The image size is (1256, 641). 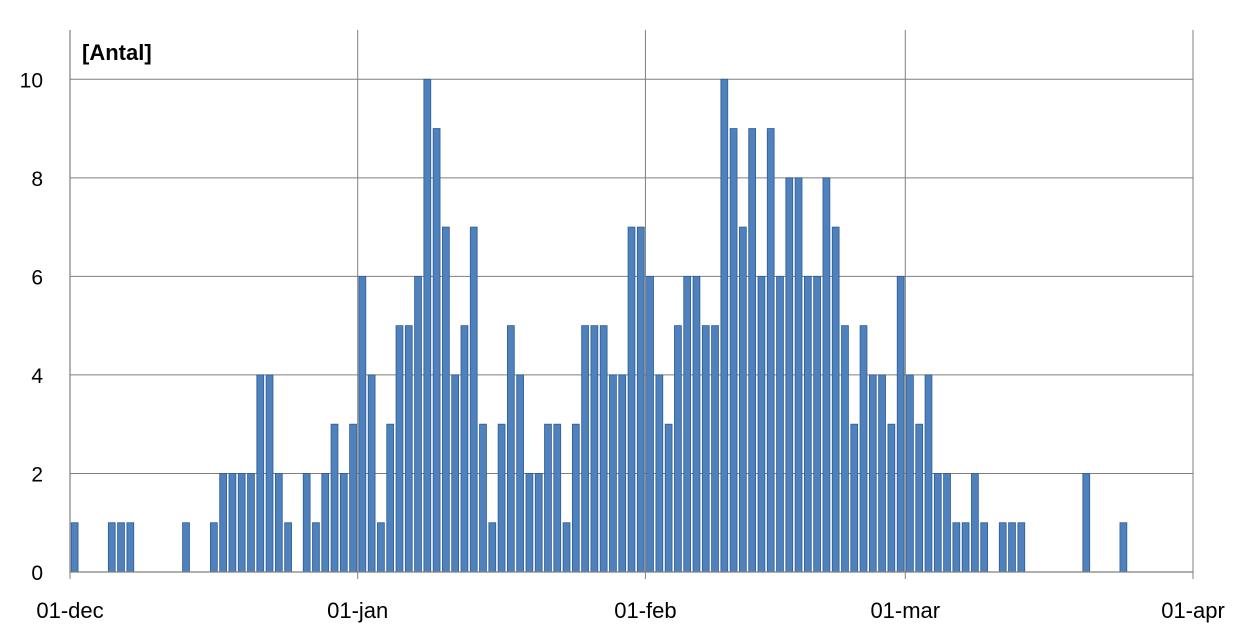 I want to click on y-tick-label: 8, so click(x=37, y=179).